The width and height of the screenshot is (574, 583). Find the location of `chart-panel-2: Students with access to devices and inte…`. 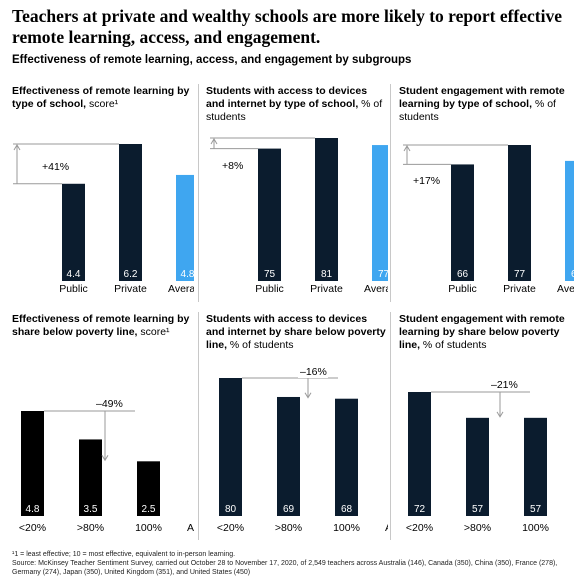

chart-panel-2: Students with access to devices and inte… is located at coordinates (297, 204).